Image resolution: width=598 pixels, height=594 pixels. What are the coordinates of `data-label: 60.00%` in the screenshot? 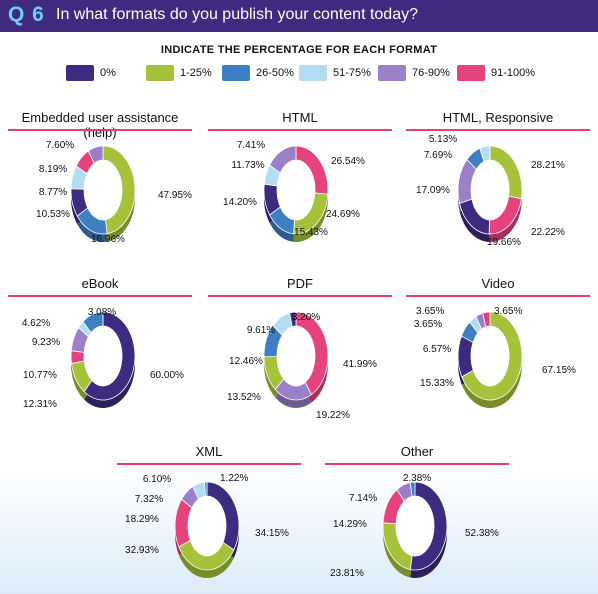 It's located at (167, 375).